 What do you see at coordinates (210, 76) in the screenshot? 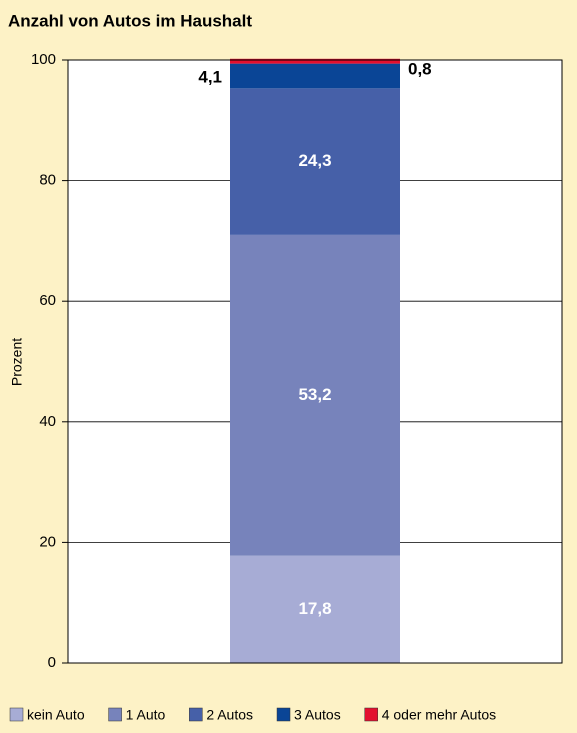
I see `value-label: 4,1` at bounding box center [210, 76].